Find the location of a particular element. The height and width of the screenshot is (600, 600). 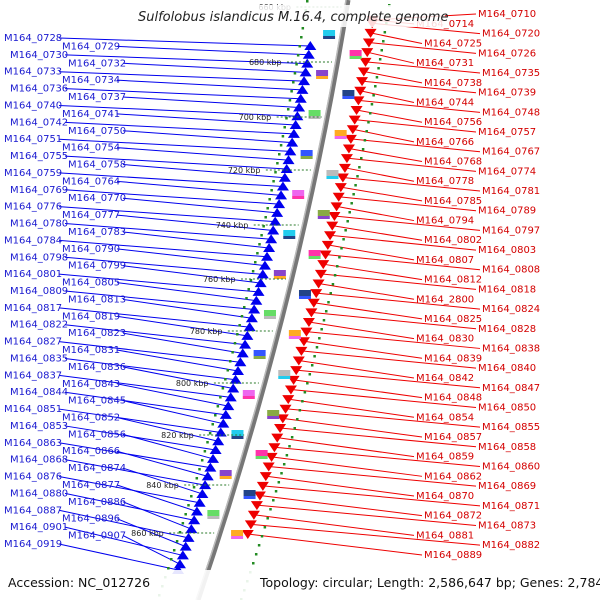

right-gene-label: M164_0731 is located at coordinates (445, 63).